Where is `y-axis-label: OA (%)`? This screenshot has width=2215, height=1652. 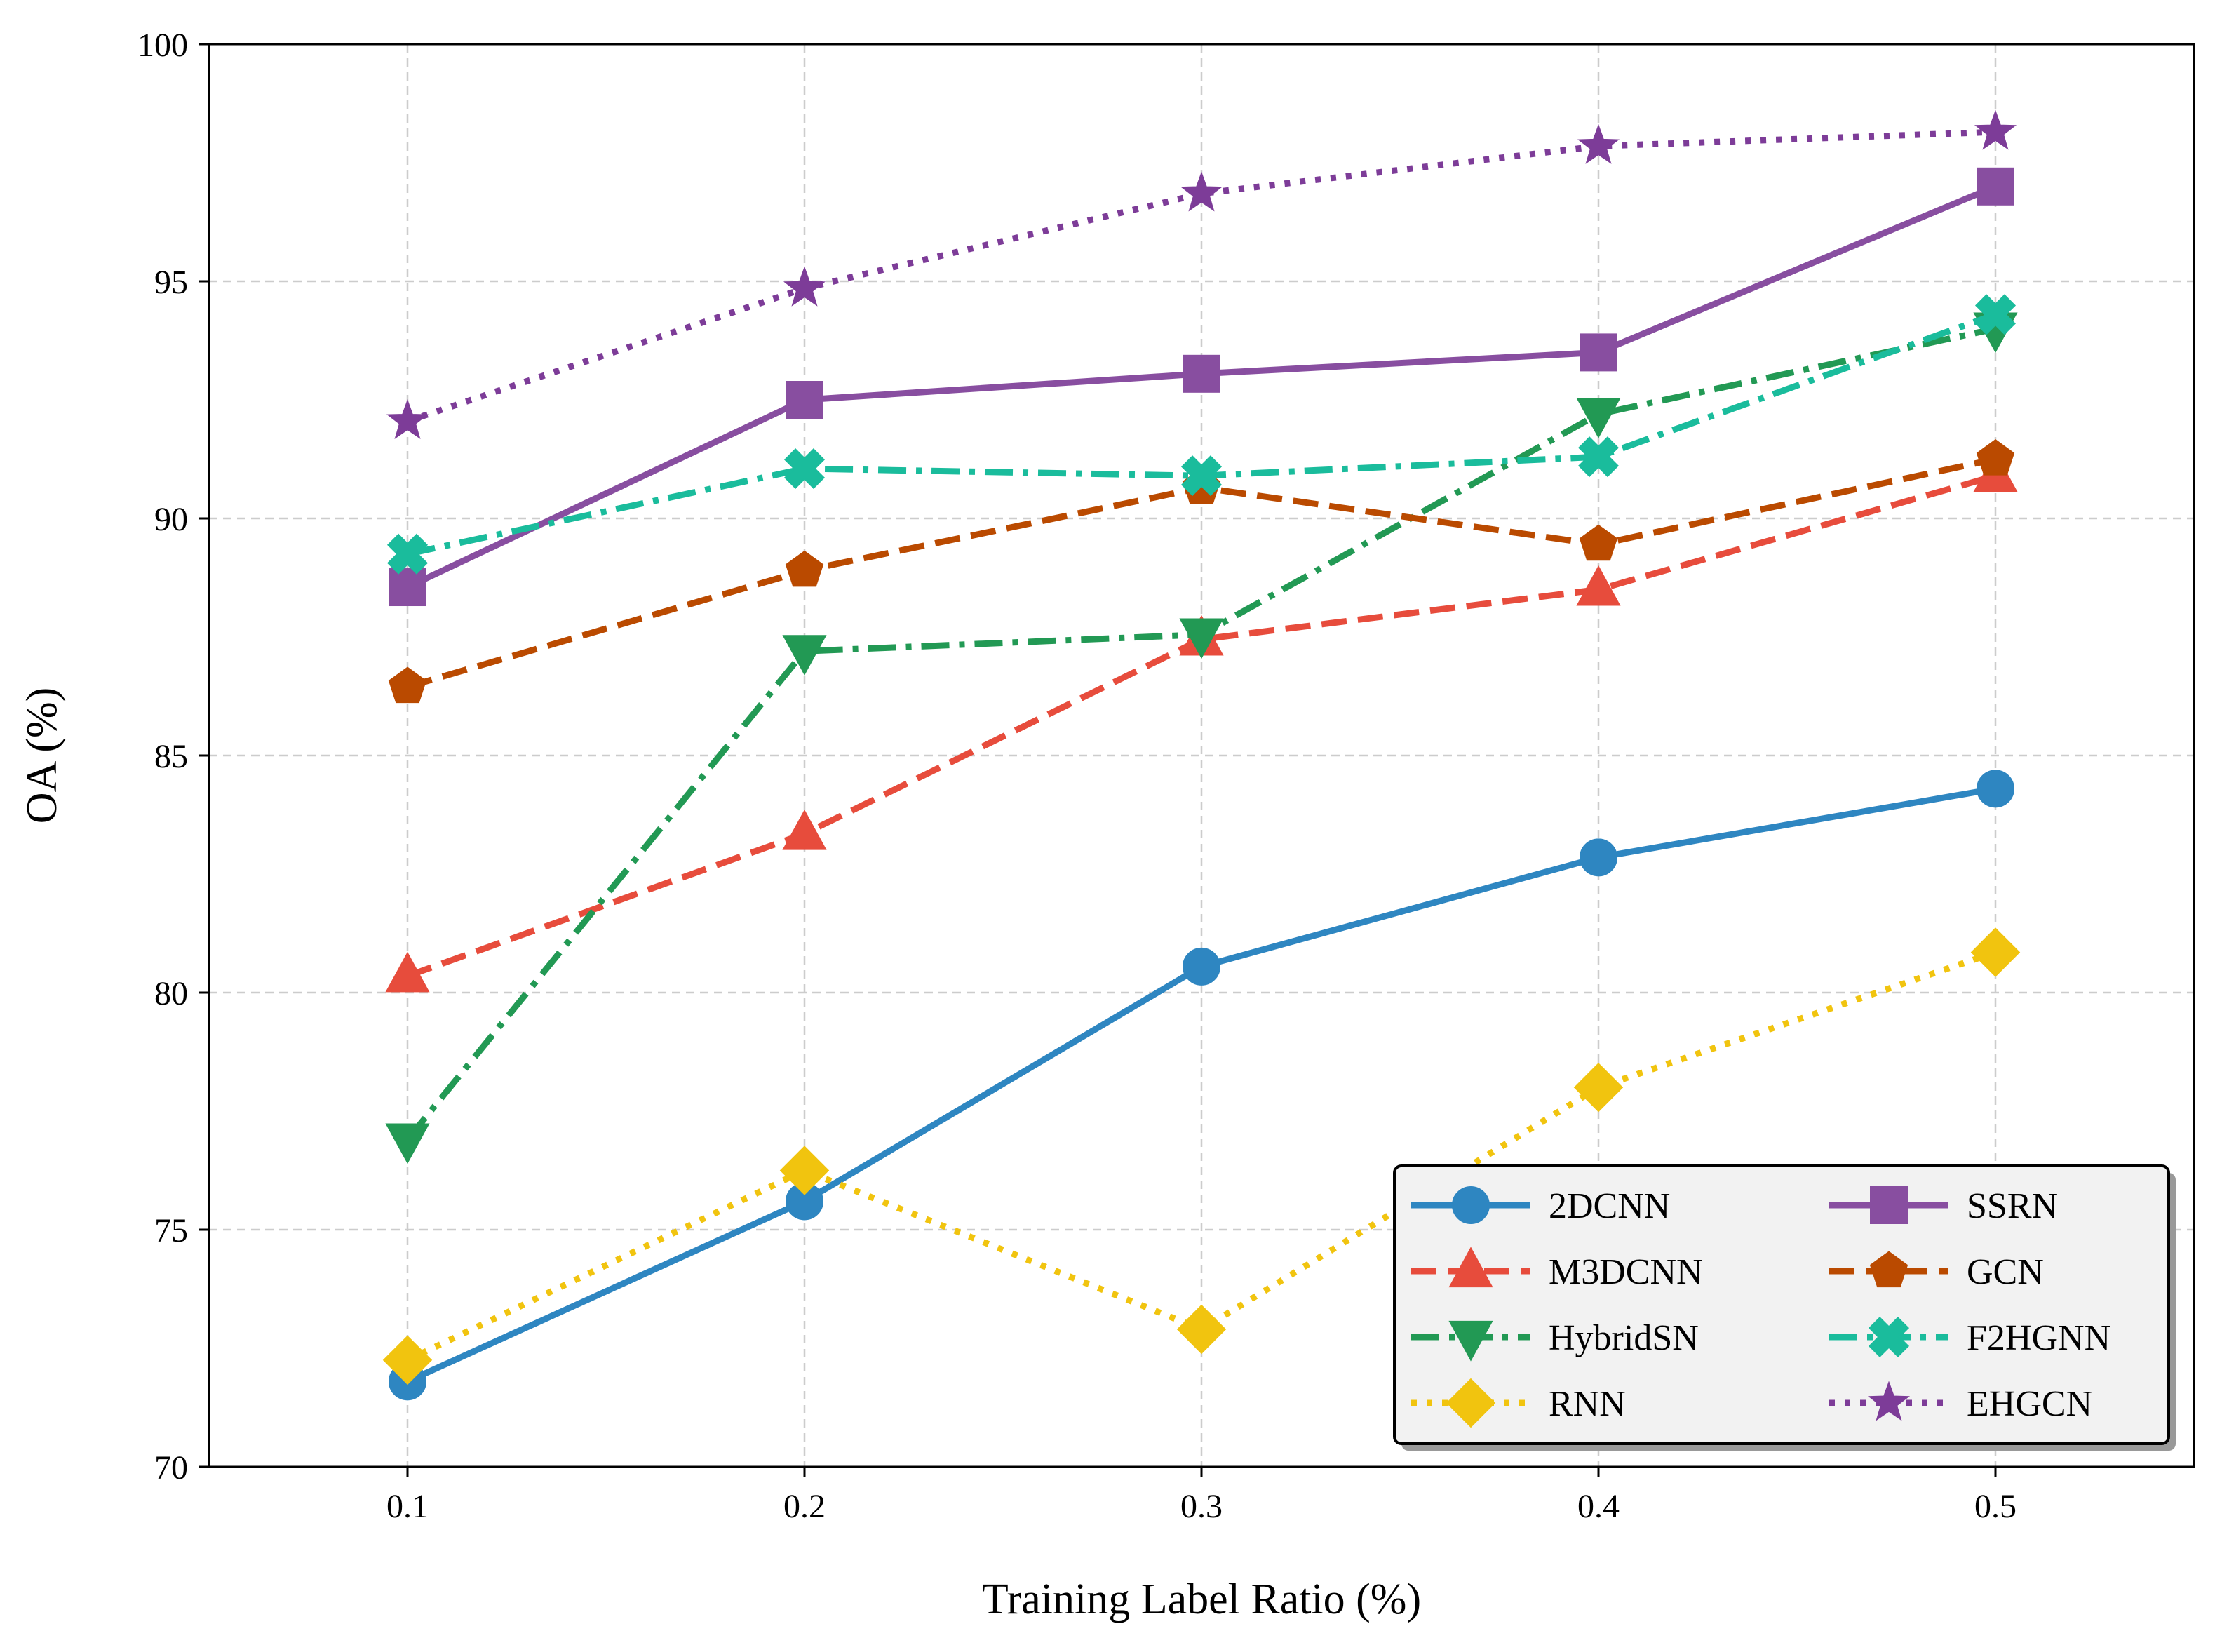
y-axis-label: OA (%) is located at coordinates (42, 755).